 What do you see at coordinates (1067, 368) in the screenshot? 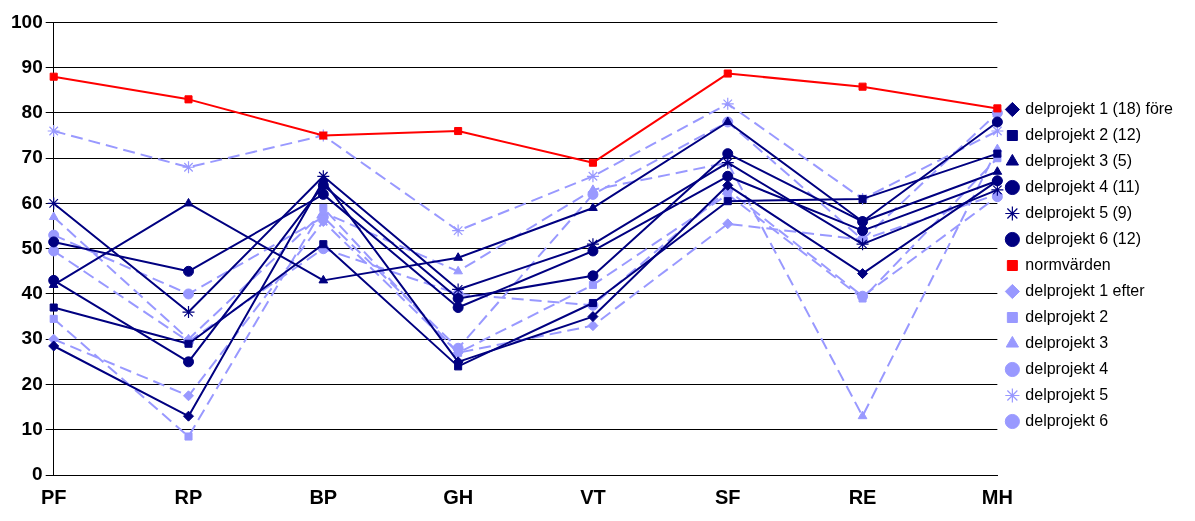
I see `legend-label: delprojekt 4` at bounding box center [1067, 368].